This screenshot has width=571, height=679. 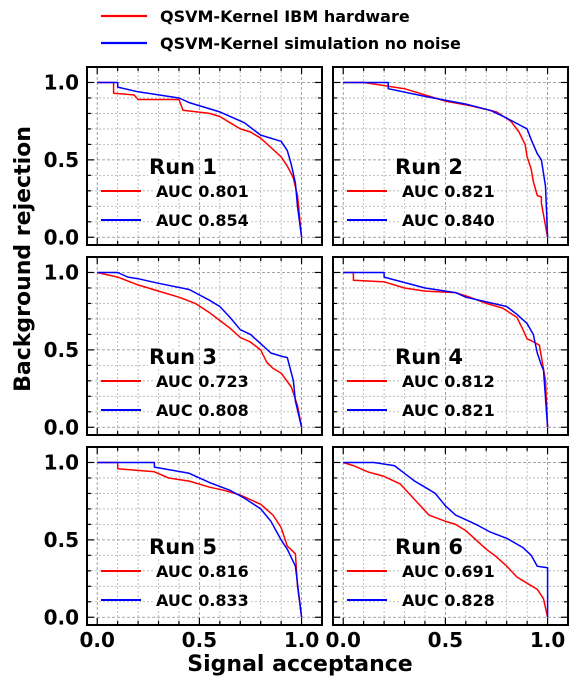 I want to click on panel-run-4: Run 4 AUC 0.812 AUC 0.821, so click(x=450, y=346).